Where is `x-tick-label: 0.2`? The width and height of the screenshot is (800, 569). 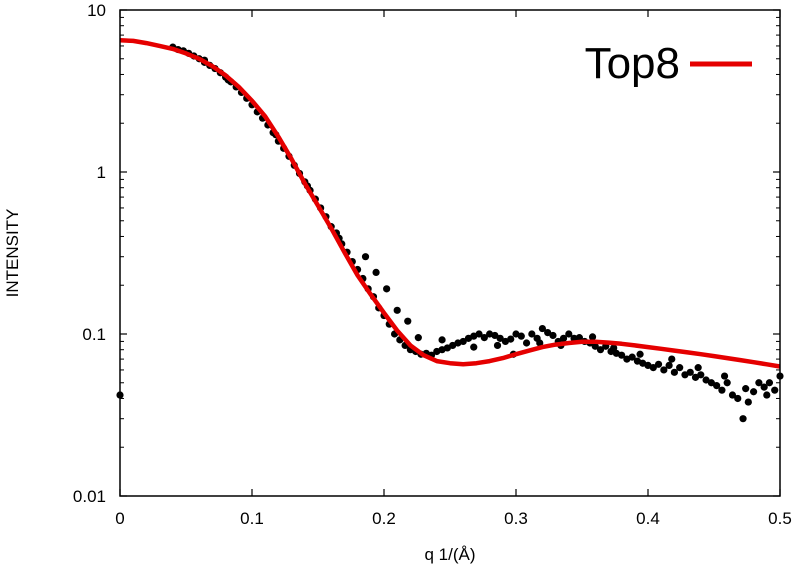
x-tick-label: 0.2 is located at coordinates (384, 518).